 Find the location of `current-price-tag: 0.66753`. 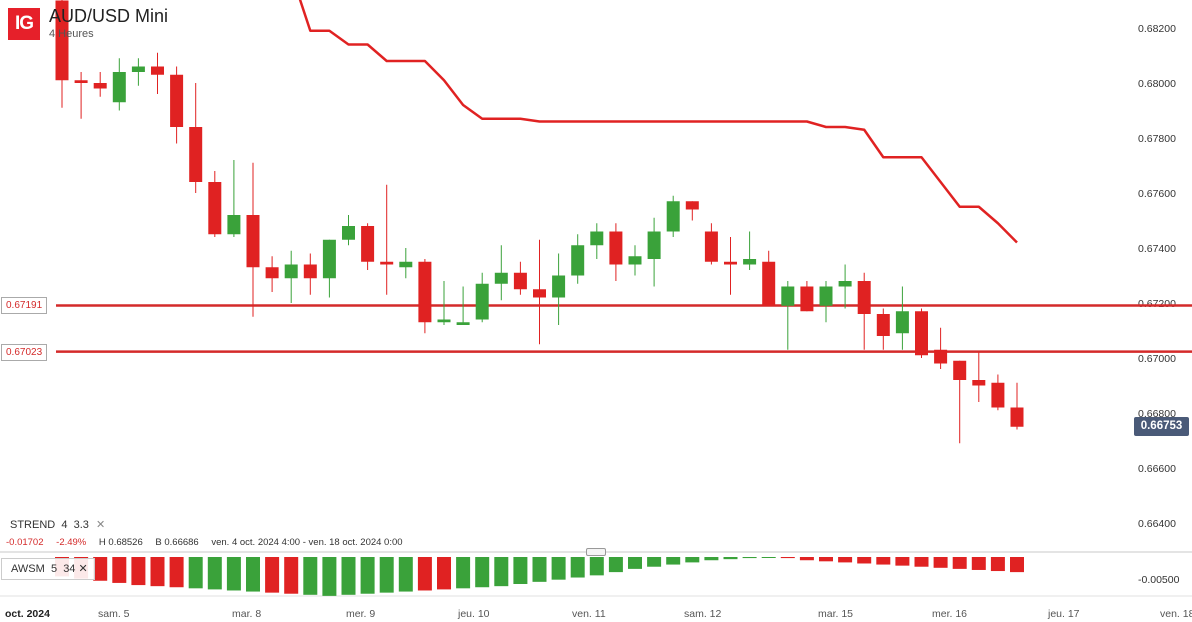

current-price-tag: 0.66753 is located at coordinates (1161, 426).